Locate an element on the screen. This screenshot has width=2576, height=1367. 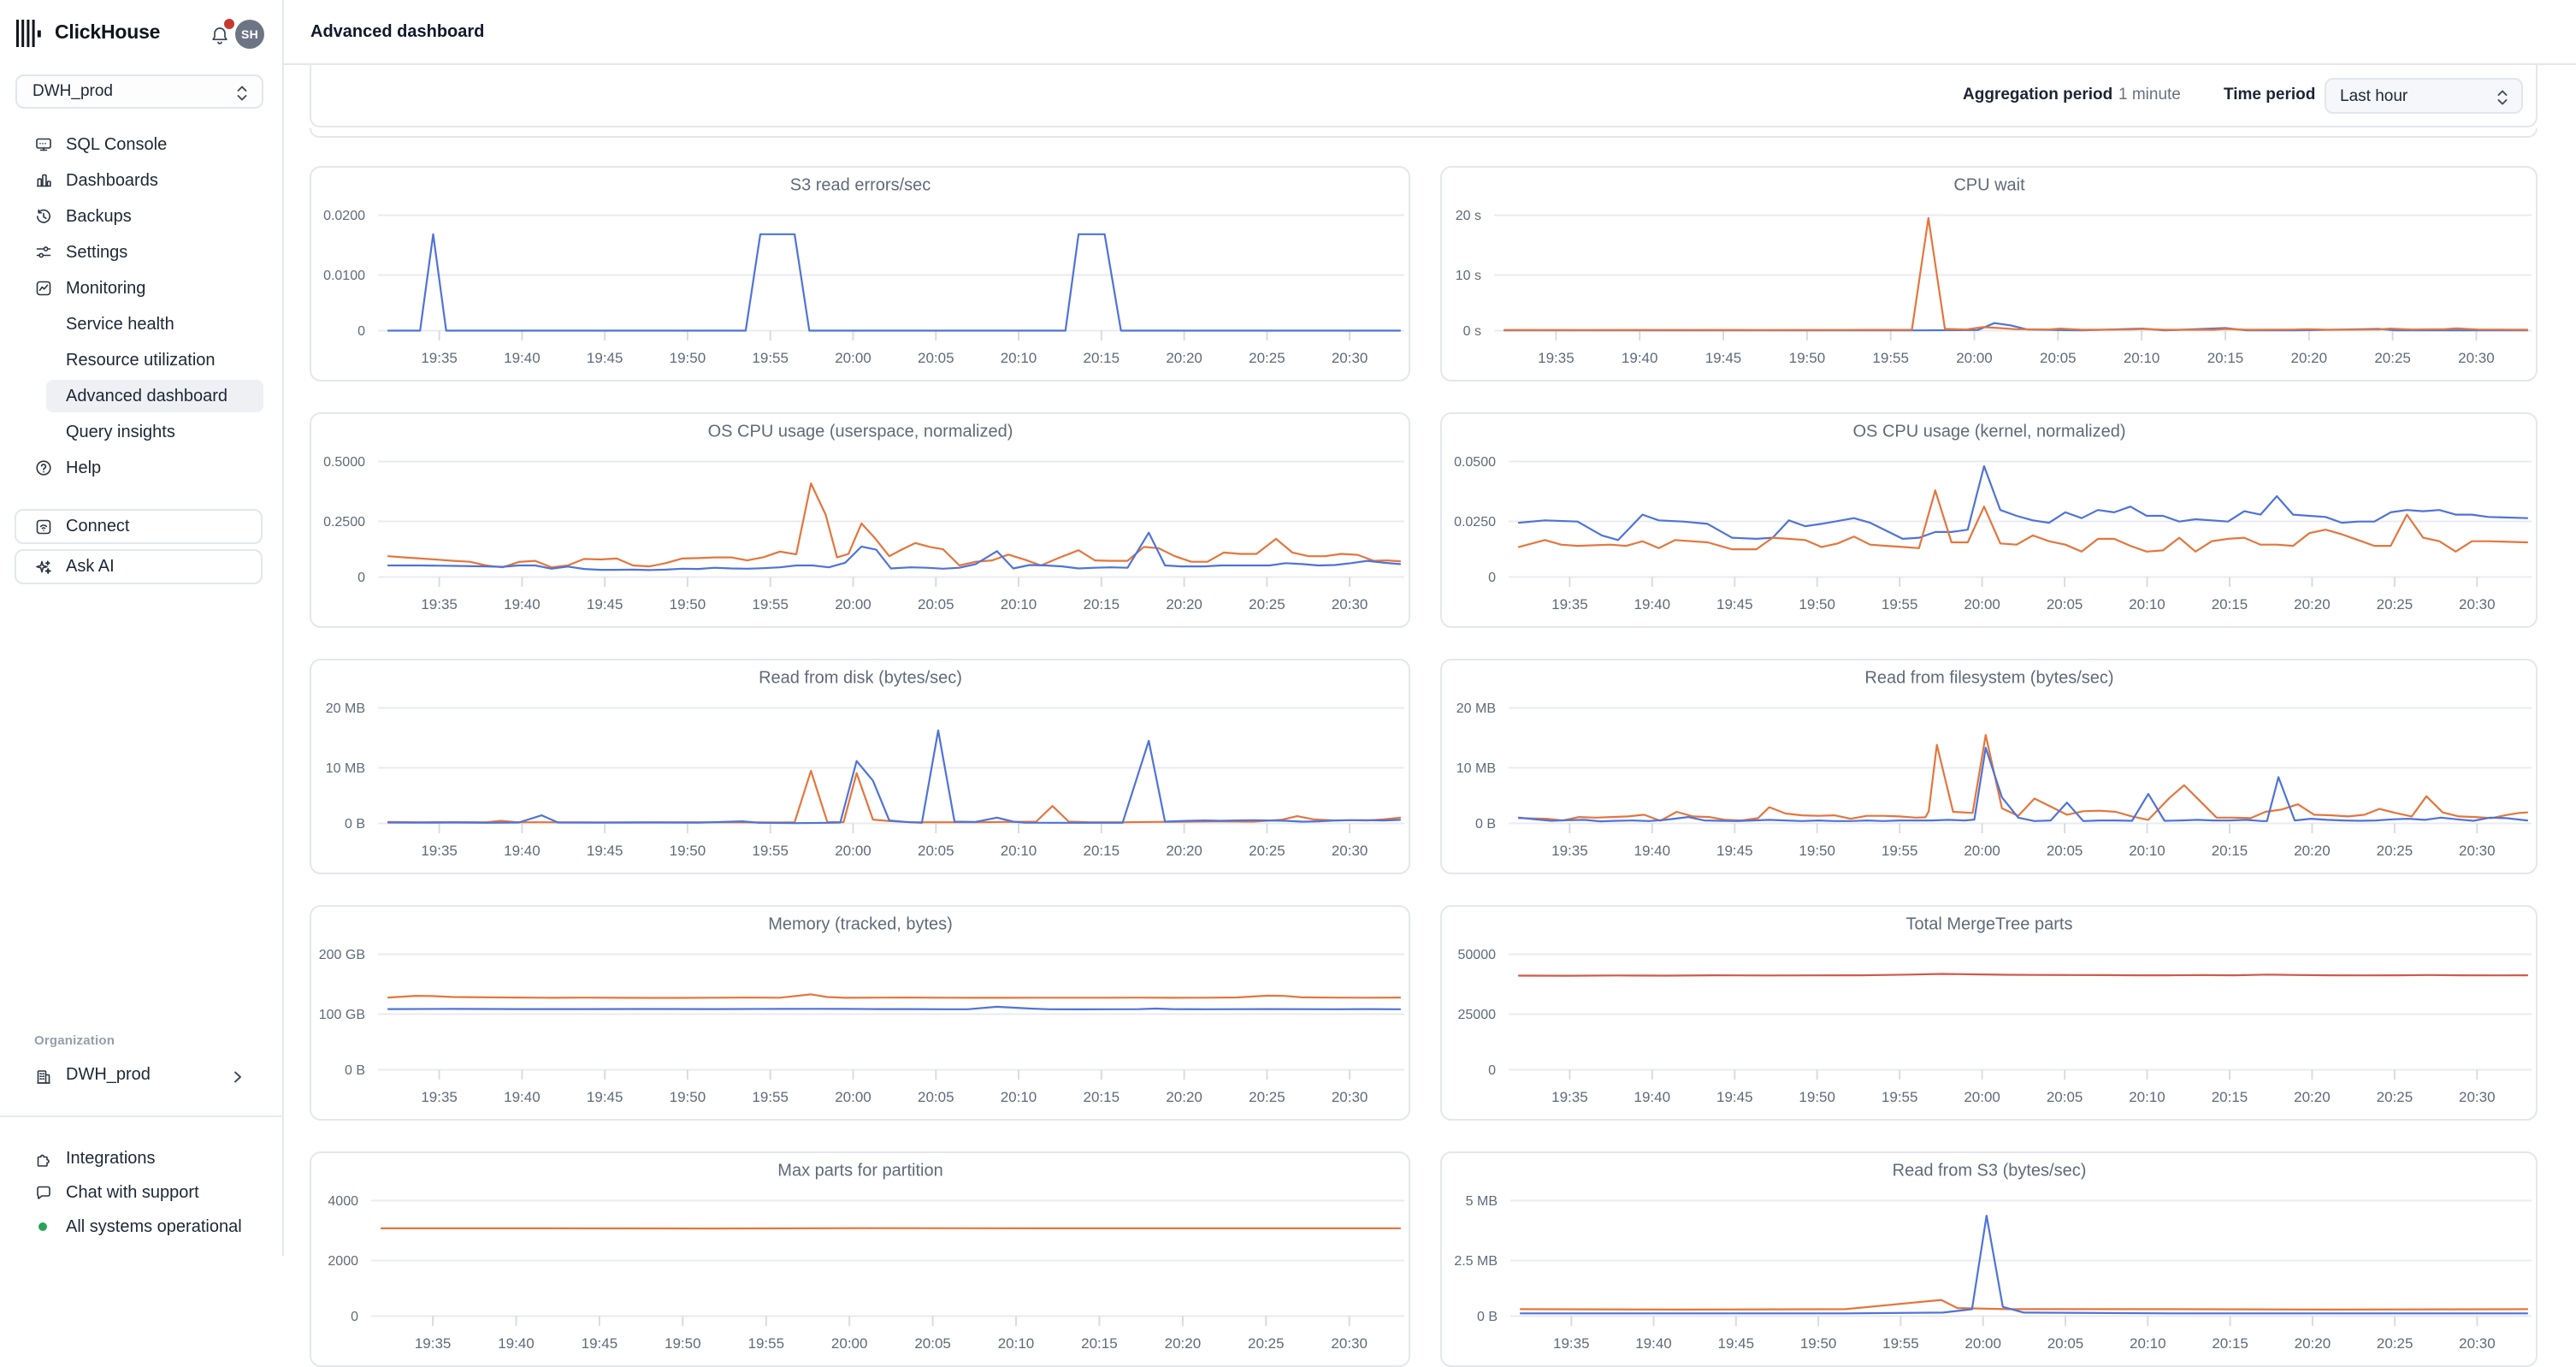
svg-text: 5 MB is located at coordinates (1482, 1201).